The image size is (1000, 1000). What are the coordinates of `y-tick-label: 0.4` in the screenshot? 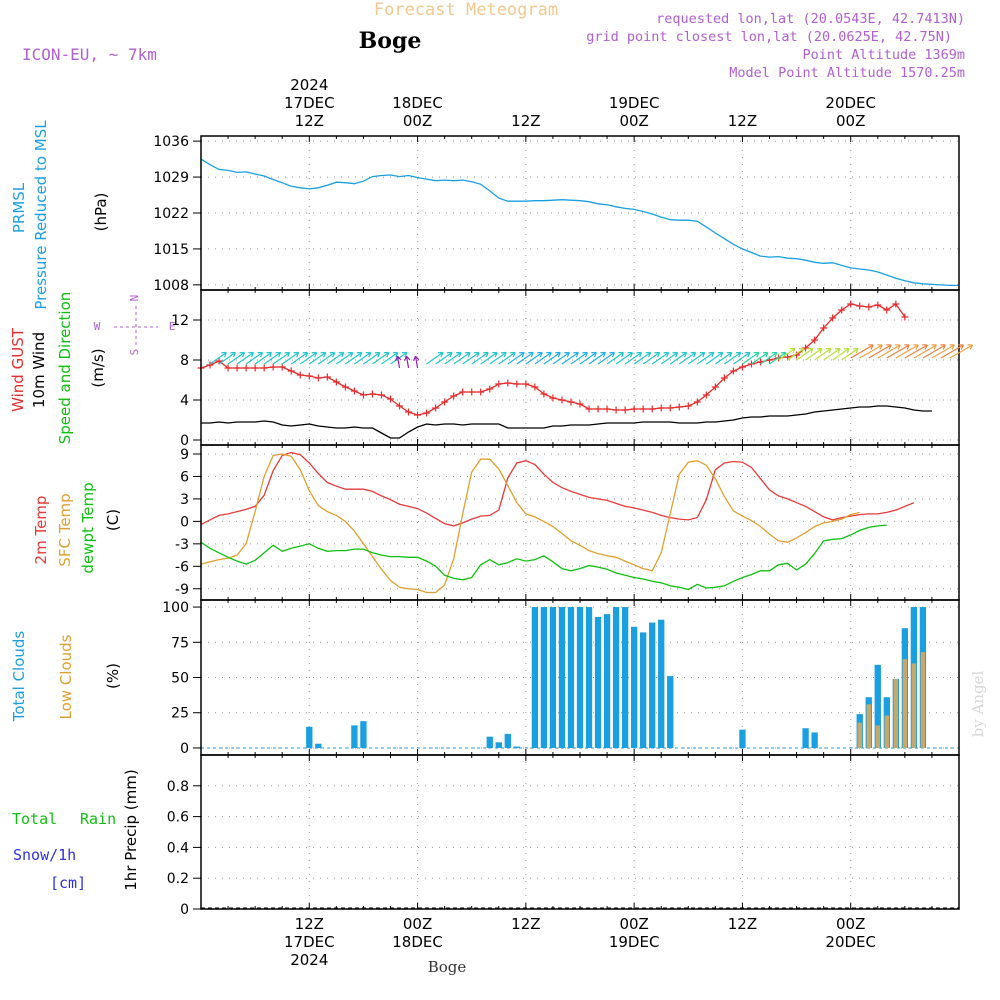 It's located at (178, 848).